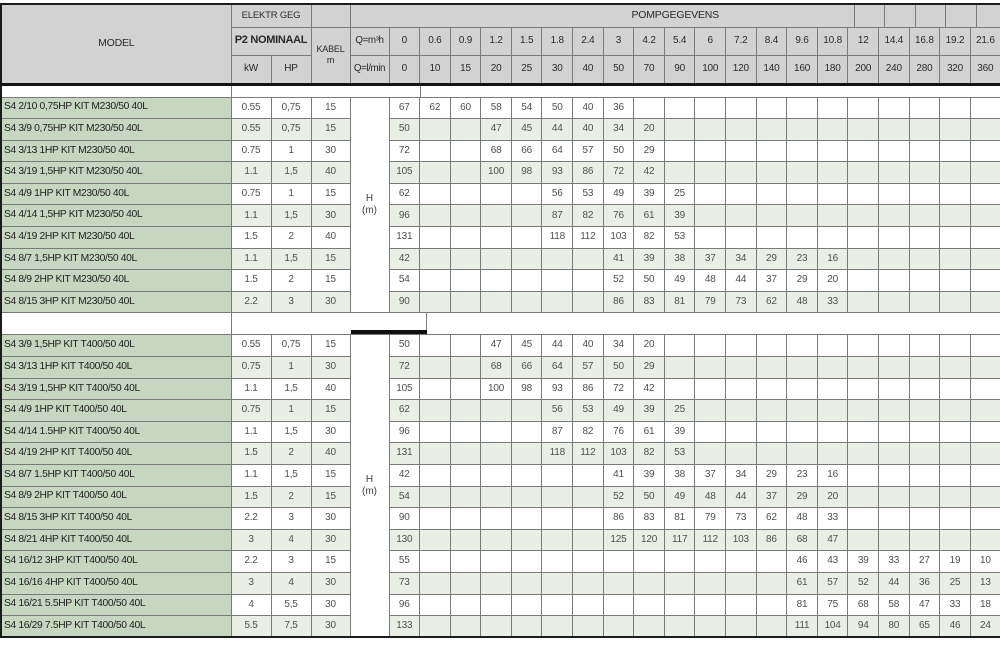 The height and width of the screenshot is (670, 1000). I want to click on h-value-cell: 80, so click(894, 626).